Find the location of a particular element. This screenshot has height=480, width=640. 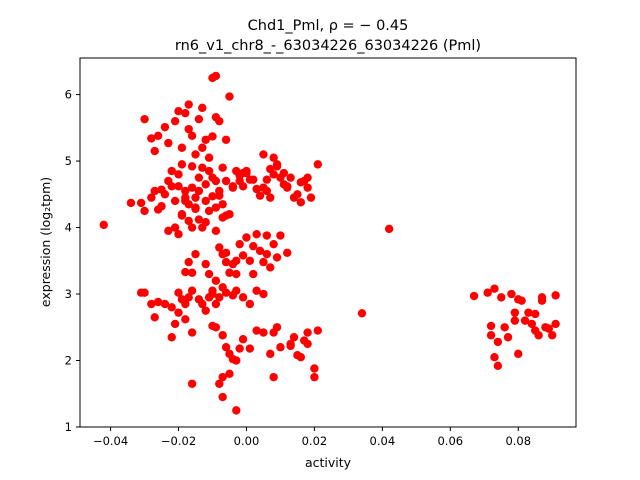

y-tick-label: 4 is located at coordinates (68, 228).